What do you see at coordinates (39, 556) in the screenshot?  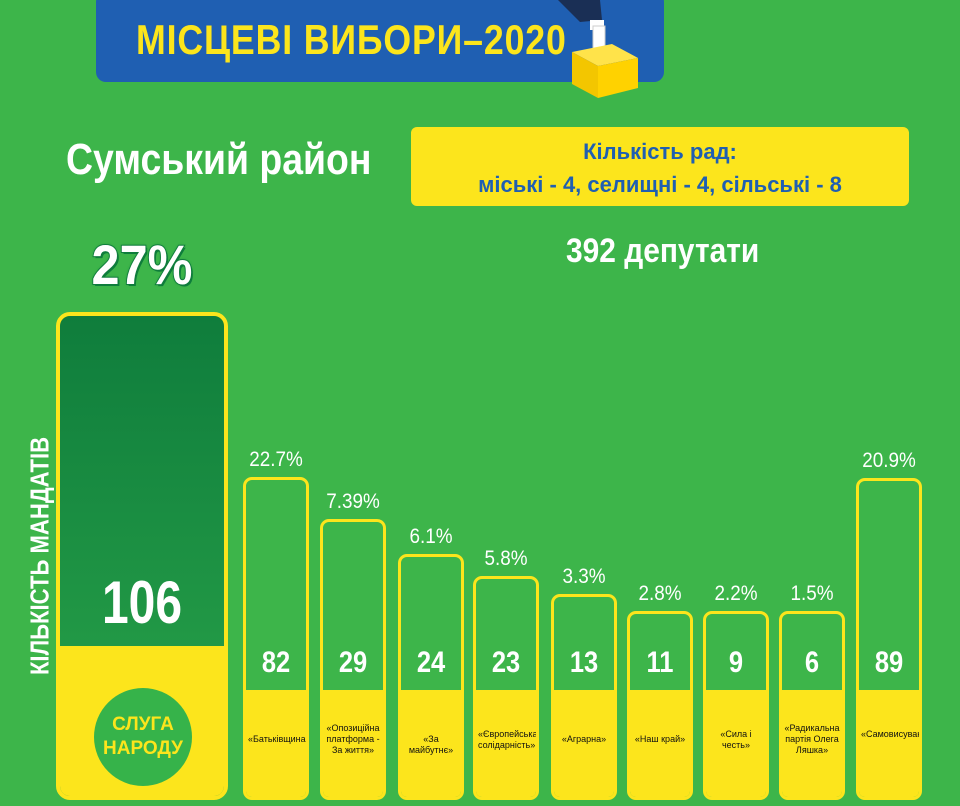 I see `y-axis-label: КІЛЬКІСТЬ МАНДАТІВ` at bounding box center [39, 556].